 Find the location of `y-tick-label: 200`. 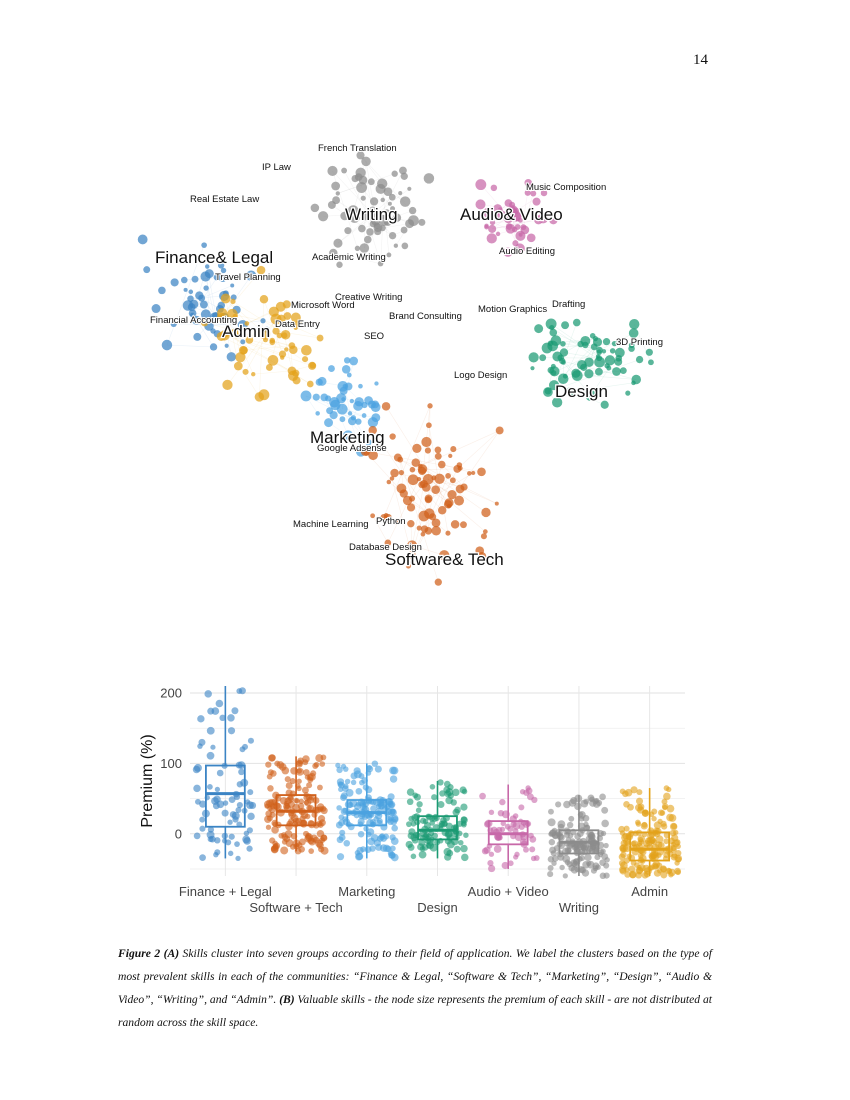

y-tick-label: 200 is located at coordinates (171, 693).